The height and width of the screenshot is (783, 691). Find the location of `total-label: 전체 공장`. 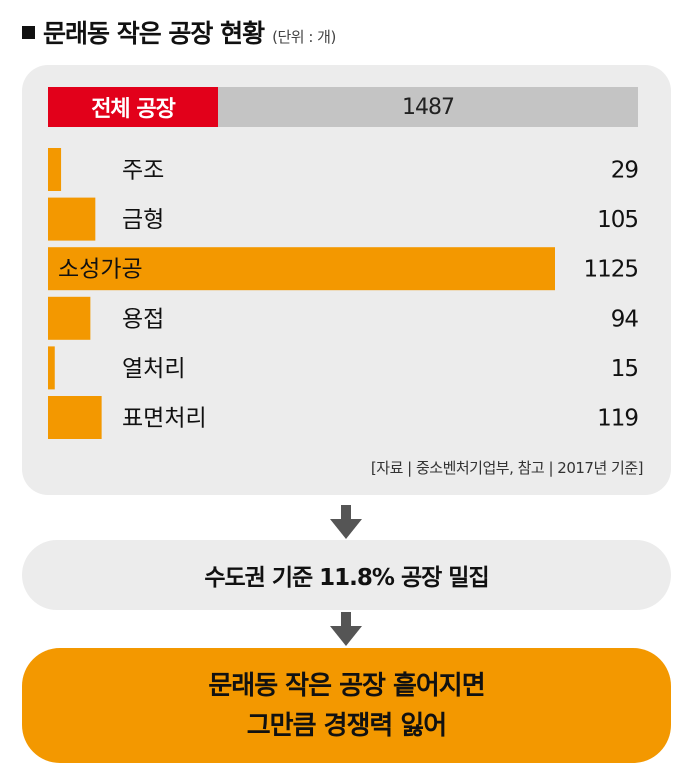

total-label: 전체 공장 is located at coordinates (133, 107).